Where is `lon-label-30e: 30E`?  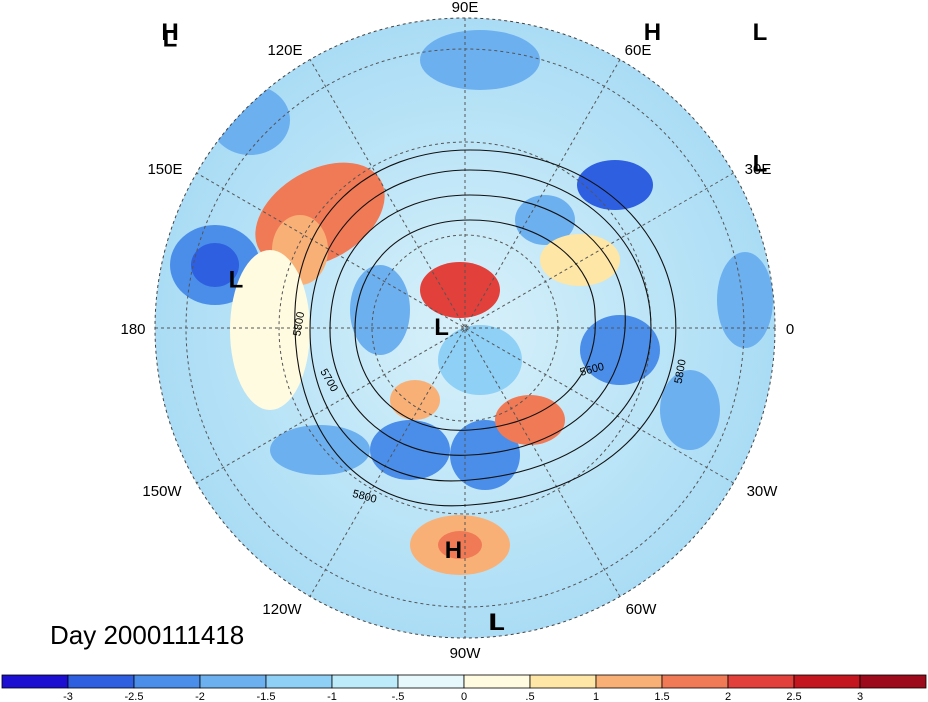 lon-label-30e: 30E is located at coordinates (758, 169).